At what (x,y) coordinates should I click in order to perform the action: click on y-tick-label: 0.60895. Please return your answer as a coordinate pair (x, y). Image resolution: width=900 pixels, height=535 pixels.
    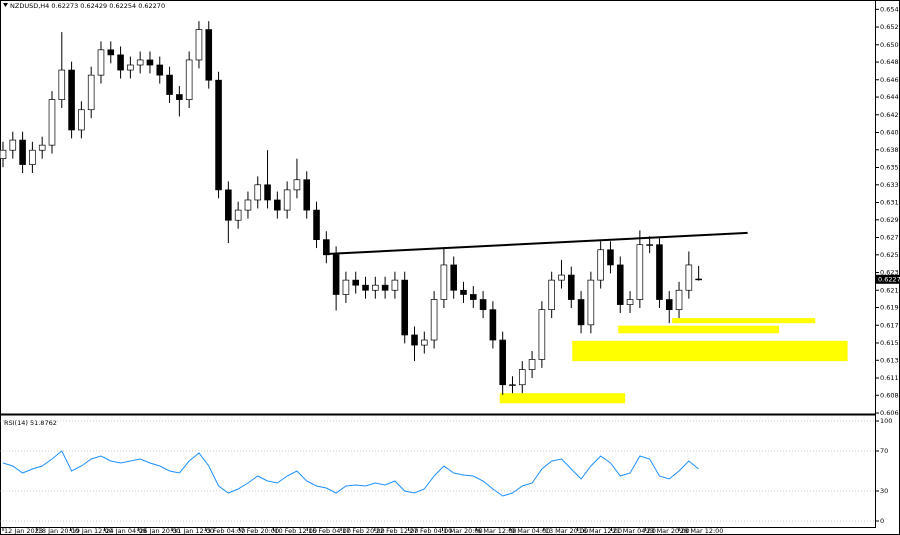
    Looking at the image, I should click on (890, 395).